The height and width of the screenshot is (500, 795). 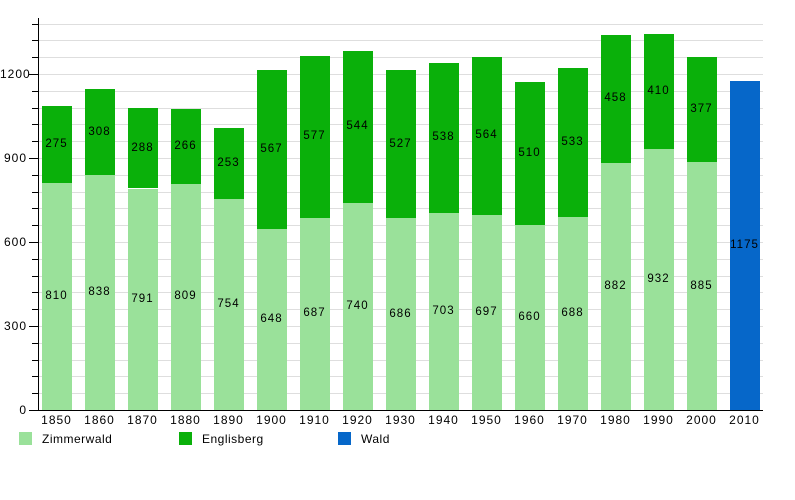 What do you see at coordinates (56, 420) in the screenshot?
I see `x-axis-tick-label: 1850` at bounding box center [56, 420].